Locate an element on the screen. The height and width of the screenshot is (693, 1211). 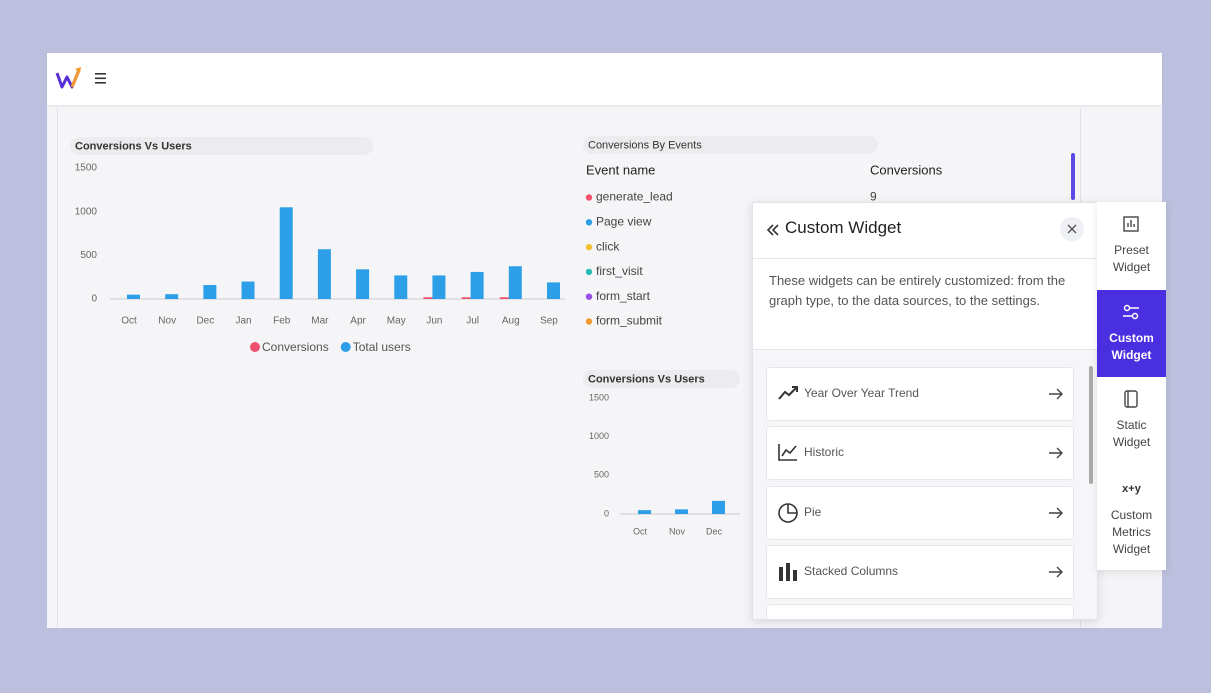
widget-option: Year Over Year Trend is located at coordinates (920, 394).